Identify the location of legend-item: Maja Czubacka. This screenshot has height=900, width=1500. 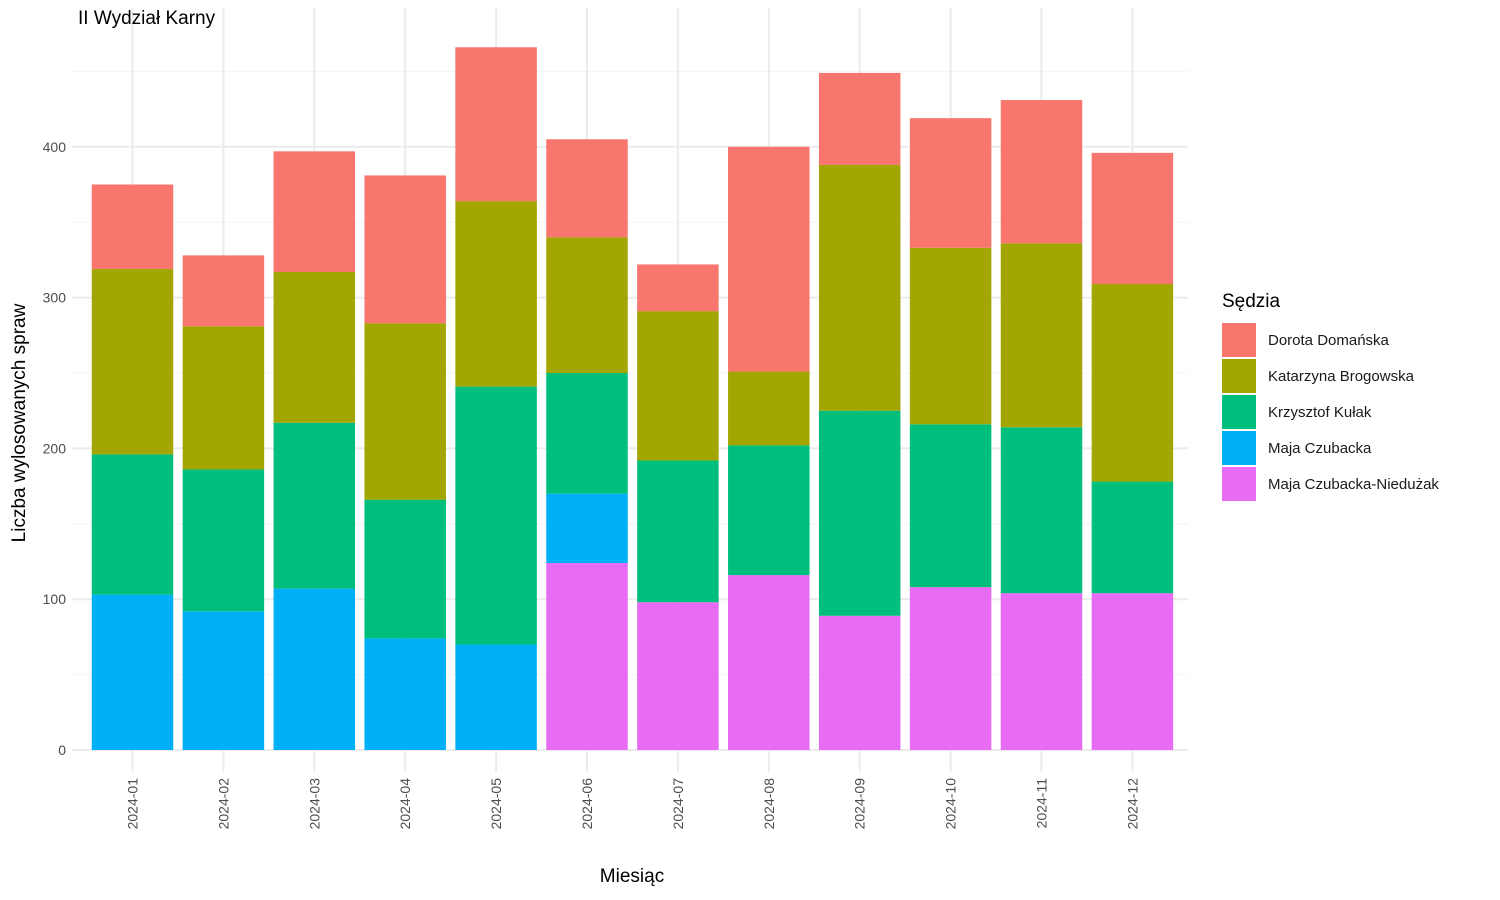
(1330, 448).